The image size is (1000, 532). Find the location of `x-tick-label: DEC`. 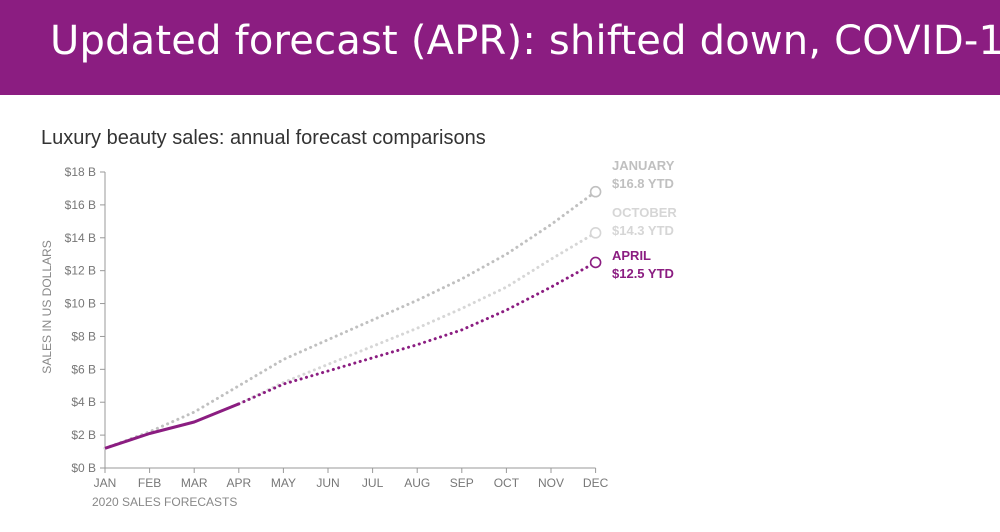

x-tick-label: DEC is located at coordinates (596, 483).